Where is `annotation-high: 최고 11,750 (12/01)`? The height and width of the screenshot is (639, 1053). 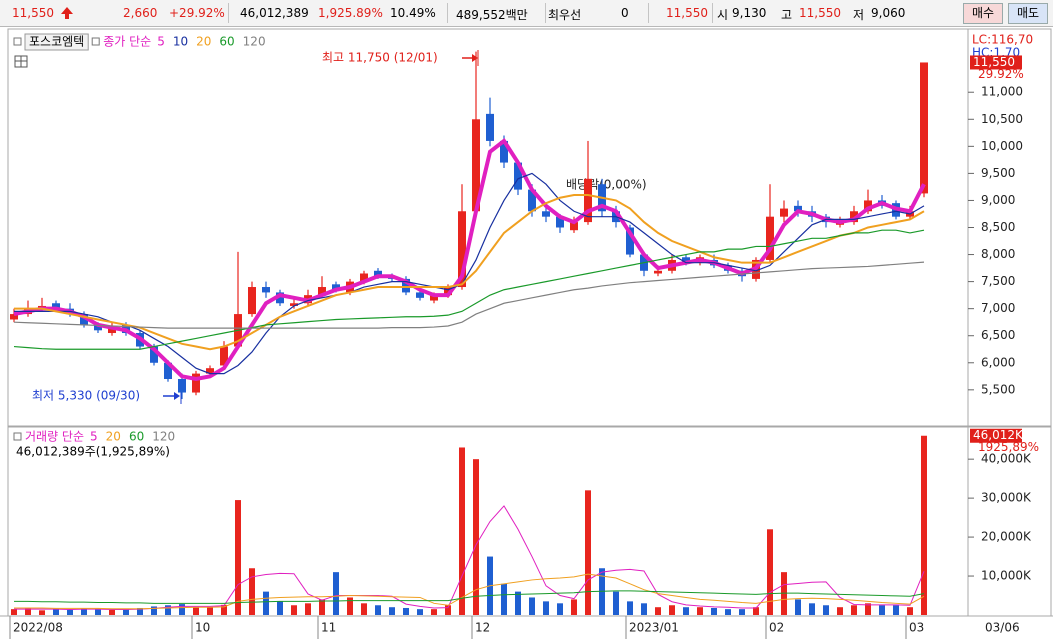 annotation-high: 최고 11,750 (12/01) is located at coordinates (380, 58).